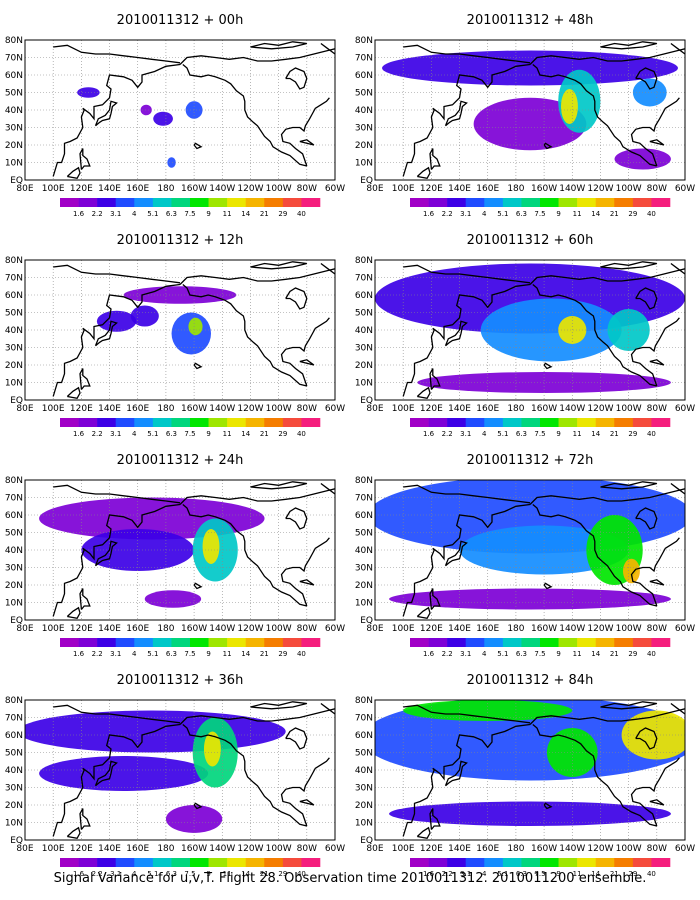 This screenshot has width=700, height=900. What do you see at coordinates (572, 409) in the screenshot?
I see `x-tick-label: 140W` at bounding box center [572, 409].